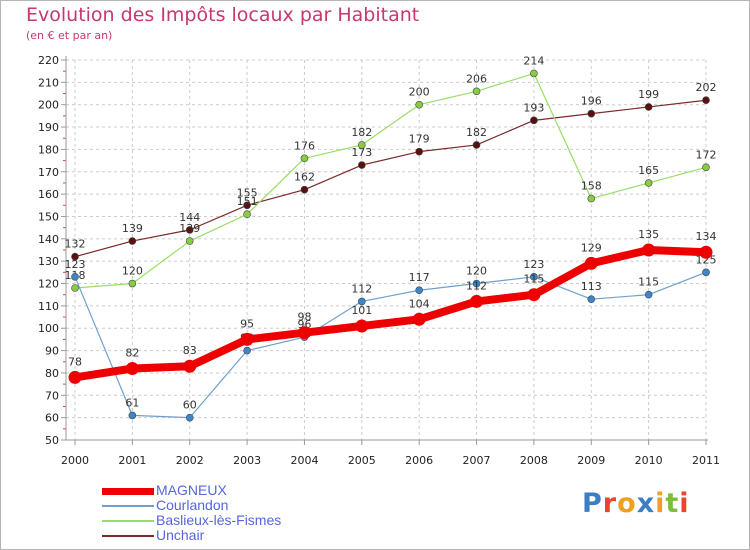 The width and height of the screenshot is (750, 550). I want to click on legend-label: Courlandon, so click(192, 505).